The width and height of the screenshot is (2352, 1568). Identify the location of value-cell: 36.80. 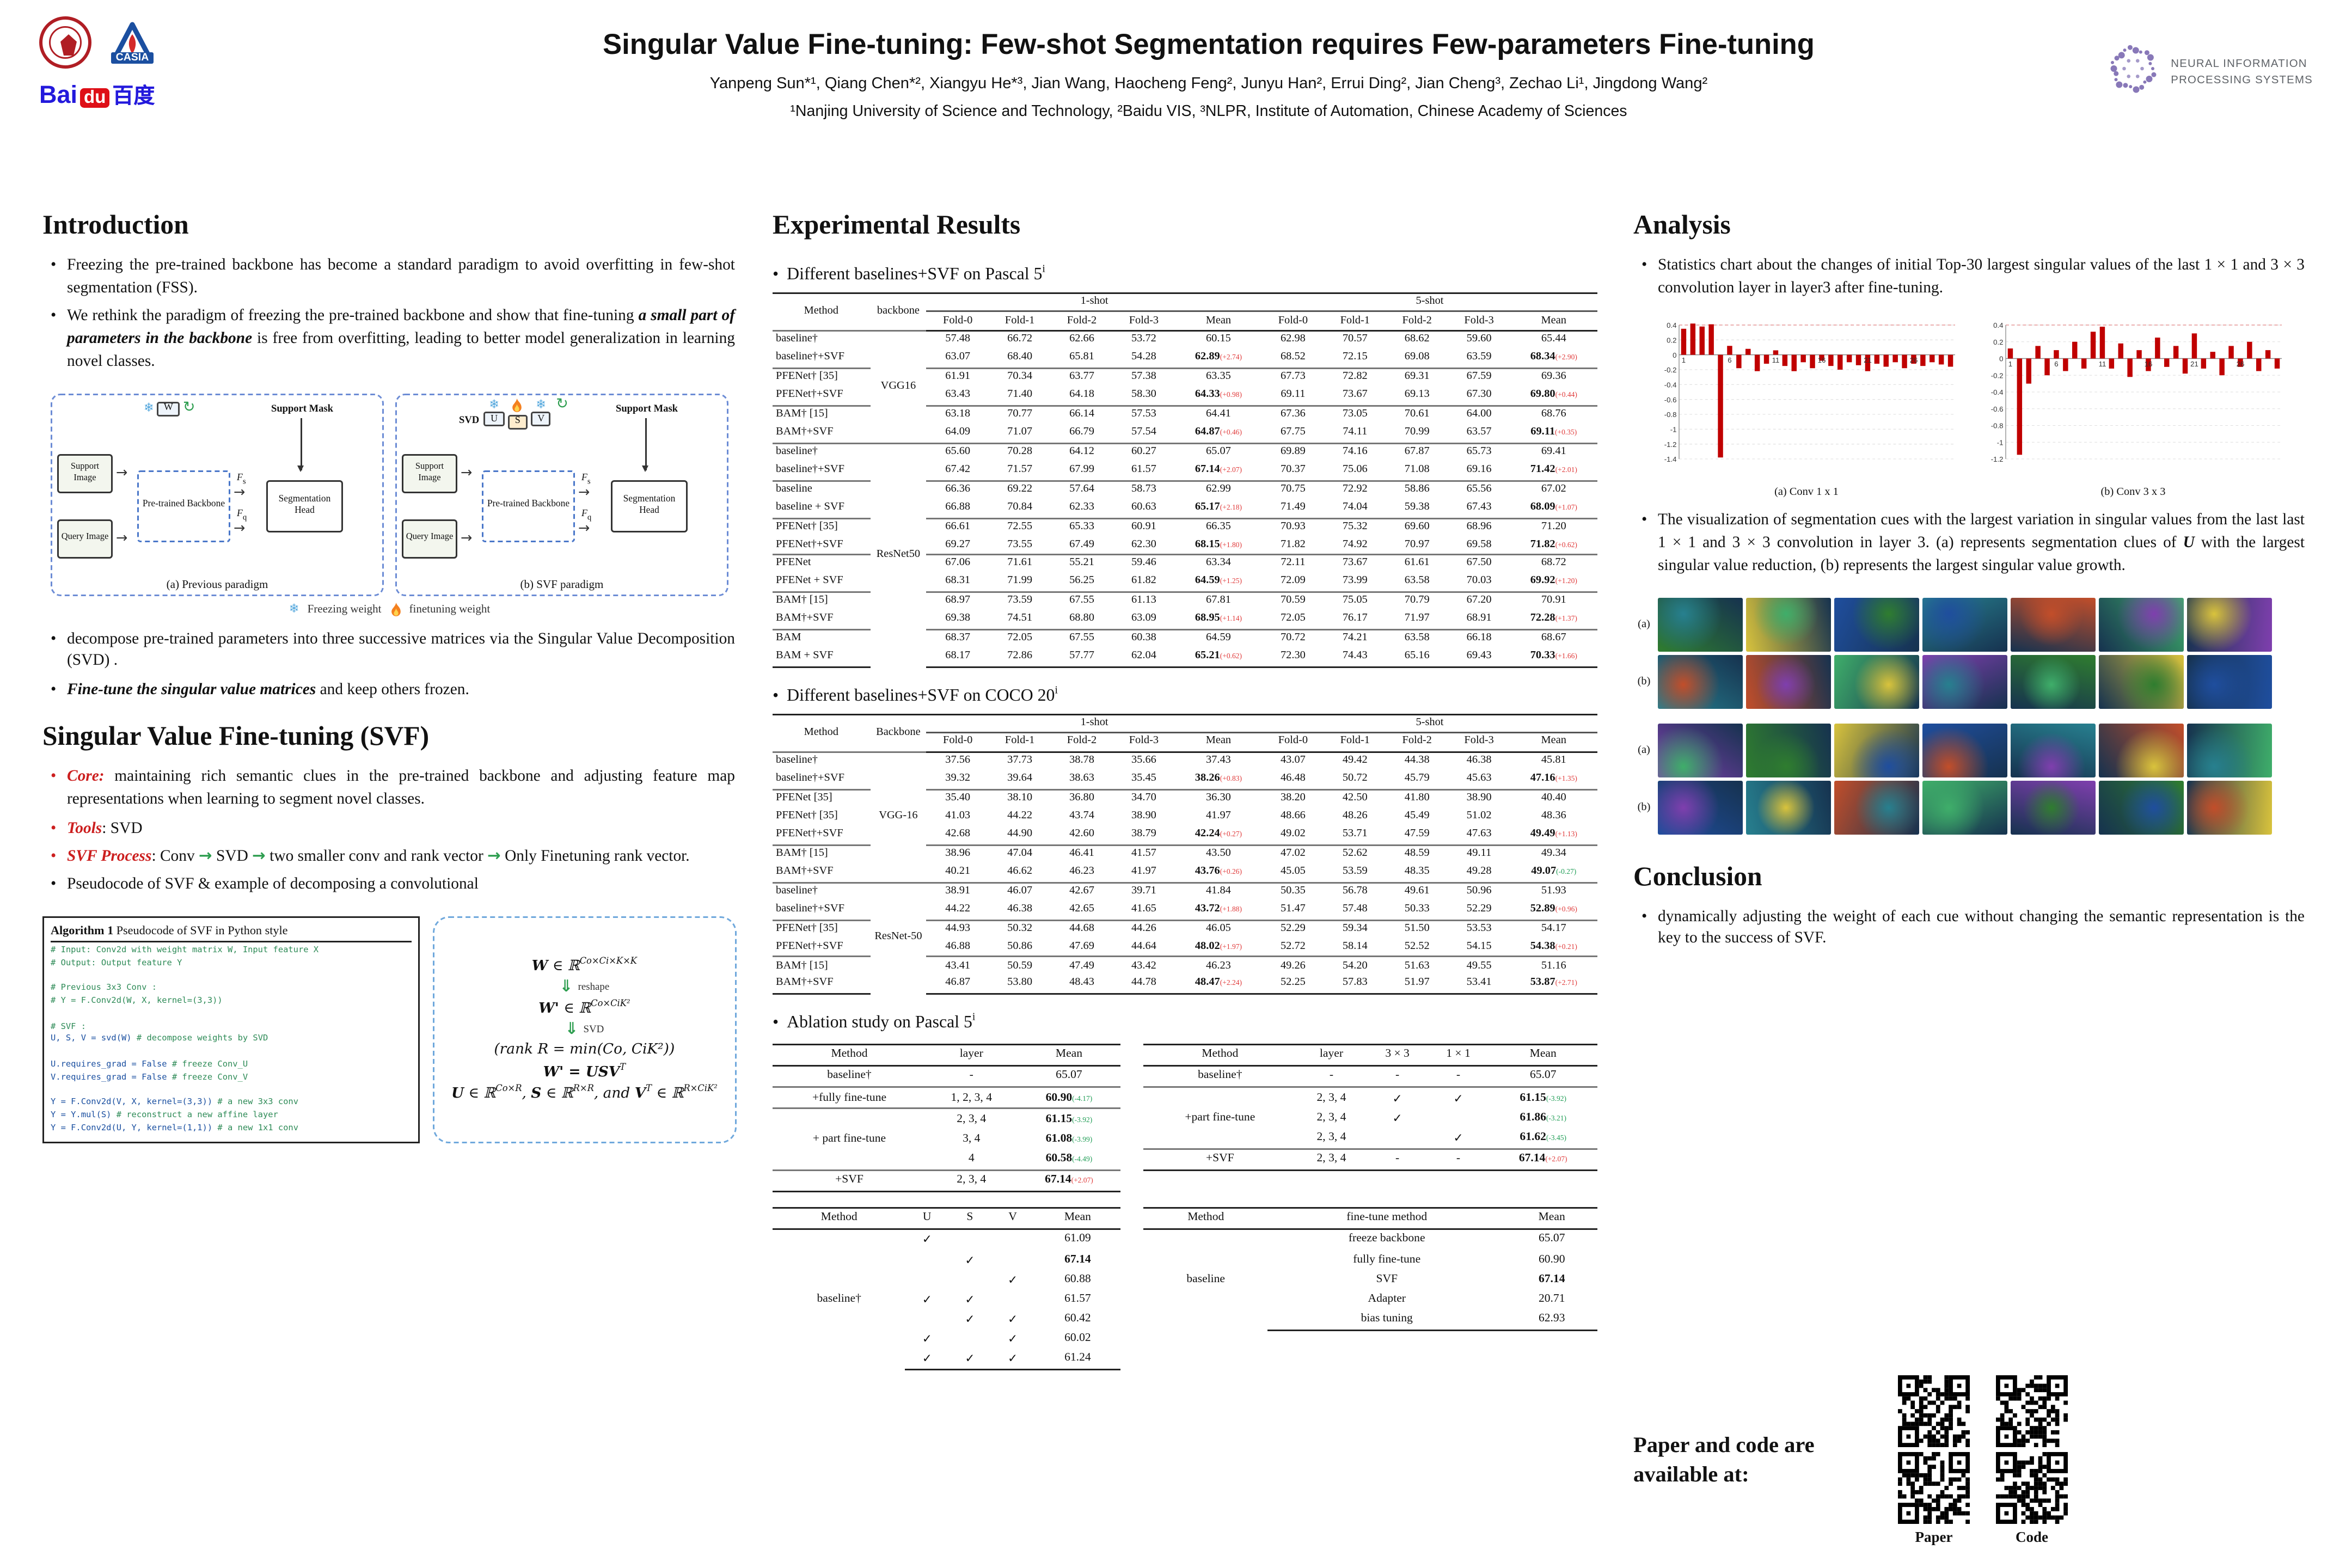
(1082, 799).